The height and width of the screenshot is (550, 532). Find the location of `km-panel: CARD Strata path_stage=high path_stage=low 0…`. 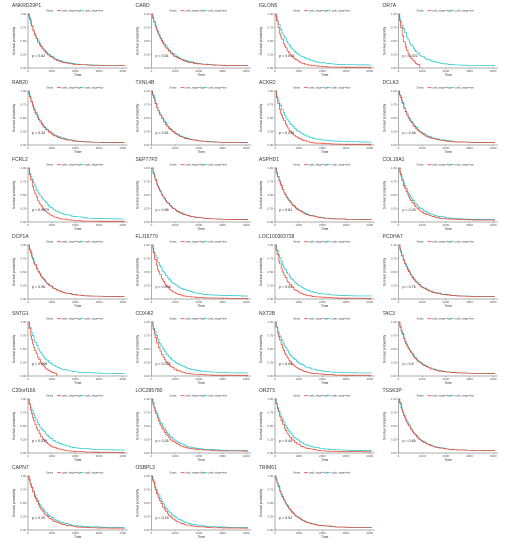

km-panel: CARD Strata path_stage=high path_stage=low 0… is located at coordinates (193, 40).